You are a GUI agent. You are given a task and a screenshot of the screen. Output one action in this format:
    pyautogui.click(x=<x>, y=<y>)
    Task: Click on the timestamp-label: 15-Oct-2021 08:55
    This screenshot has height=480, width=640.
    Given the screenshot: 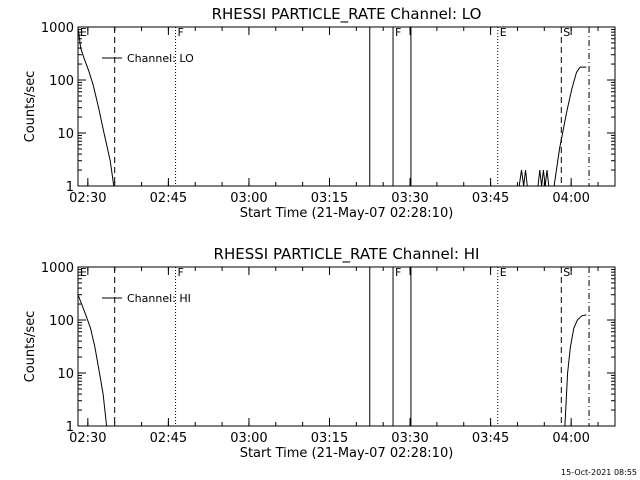 What is the action you would take?
    pyautogui.click(x=599, y=472)
    